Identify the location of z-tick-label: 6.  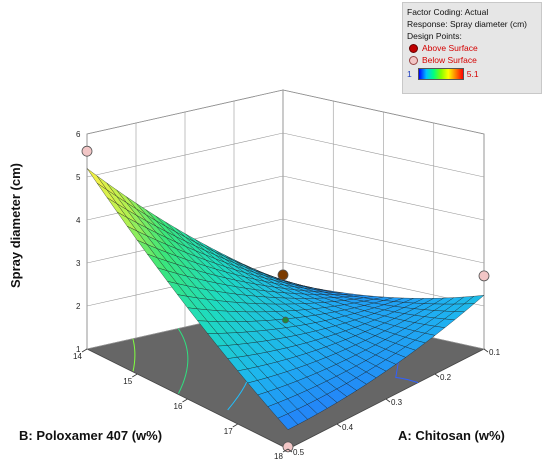
(78, 134).